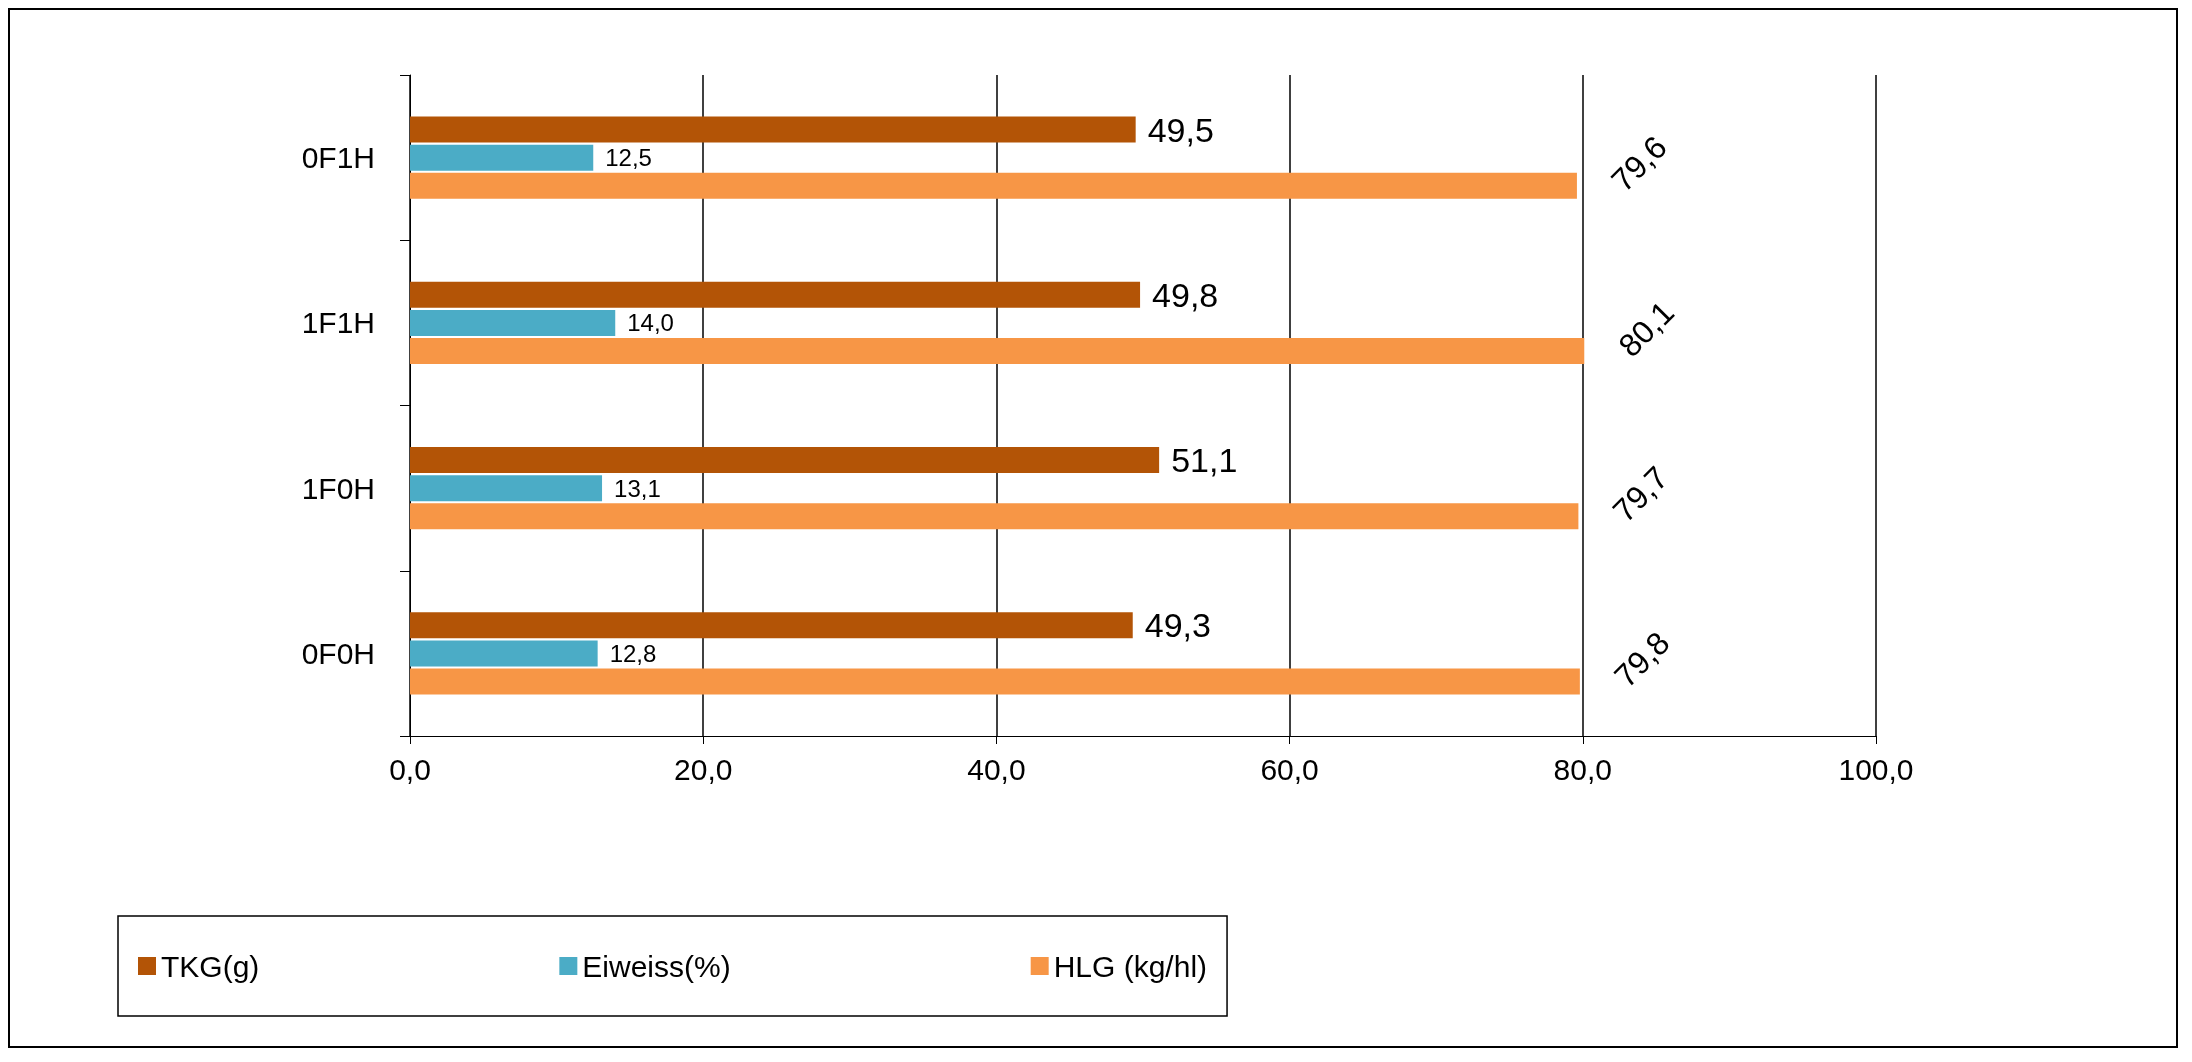  Describe the element at coordinates (338, 653) in the screenshot. I see `y-tick-label: 0F0H` at that location.